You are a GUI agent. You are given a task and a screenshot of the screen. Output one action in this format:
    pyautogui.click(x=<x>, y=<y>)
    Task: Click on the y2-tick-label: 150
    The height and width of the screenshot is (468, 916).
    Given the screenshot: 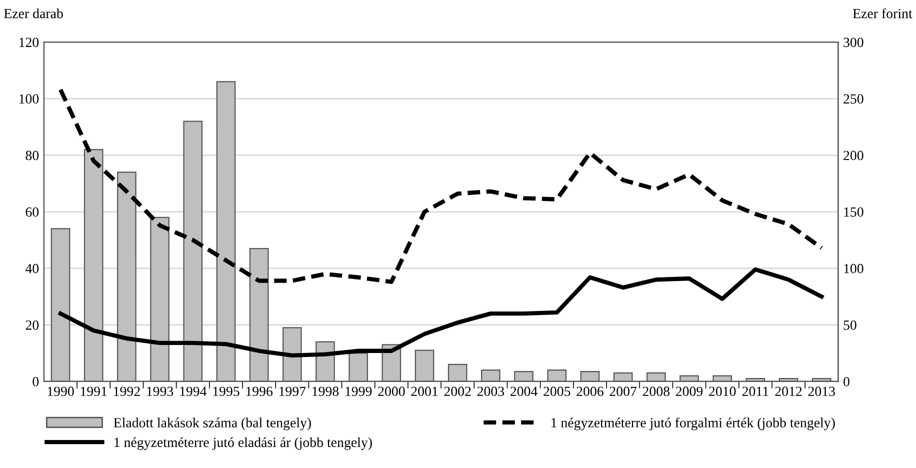 What is the action you would take?
    pyautogui.click(x=854, y=212)
    